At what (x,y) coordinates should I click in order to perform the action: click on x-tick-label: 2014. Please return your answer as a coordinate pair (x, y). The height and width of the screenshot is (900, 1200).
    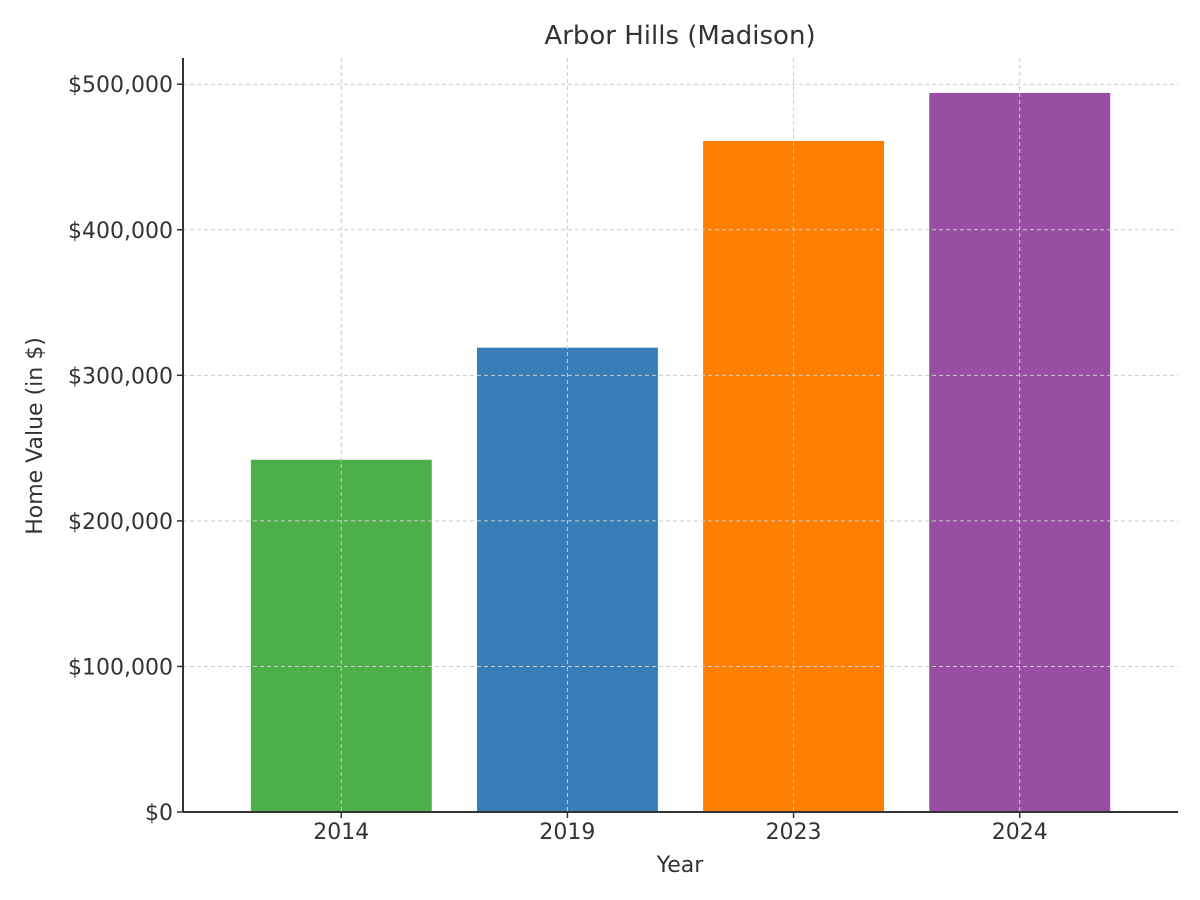
    Looking at the image, I should click on (341, 832).